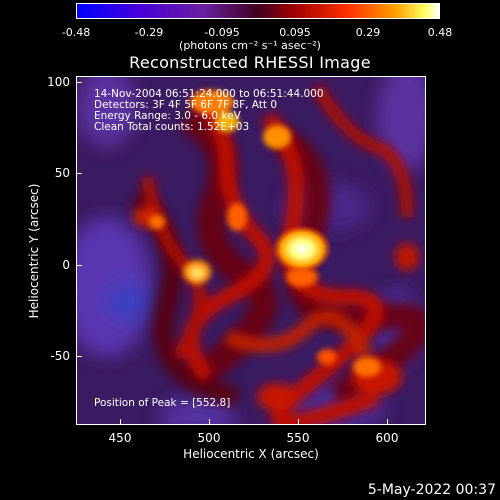 Image resolution: width=500 pixels, height=500 pixels. What do you see at coordinates (172, 127) in the screenshot?
I see `total-counts-label: Clean Total counts: 1.52E+03` at bounding box center [172, 127].